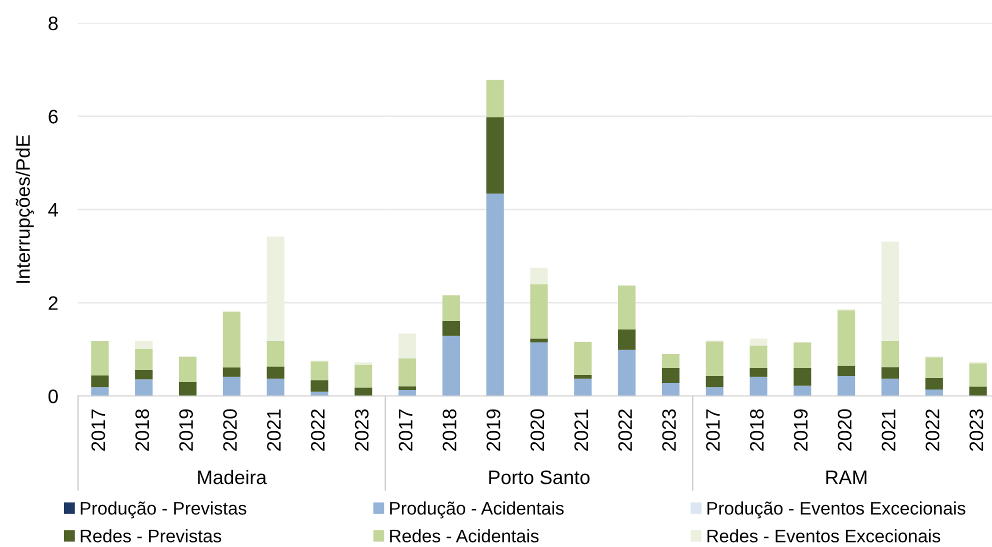 The image size is (992, 547). I want to click on y-tick-label: 2, so click(53, 303).